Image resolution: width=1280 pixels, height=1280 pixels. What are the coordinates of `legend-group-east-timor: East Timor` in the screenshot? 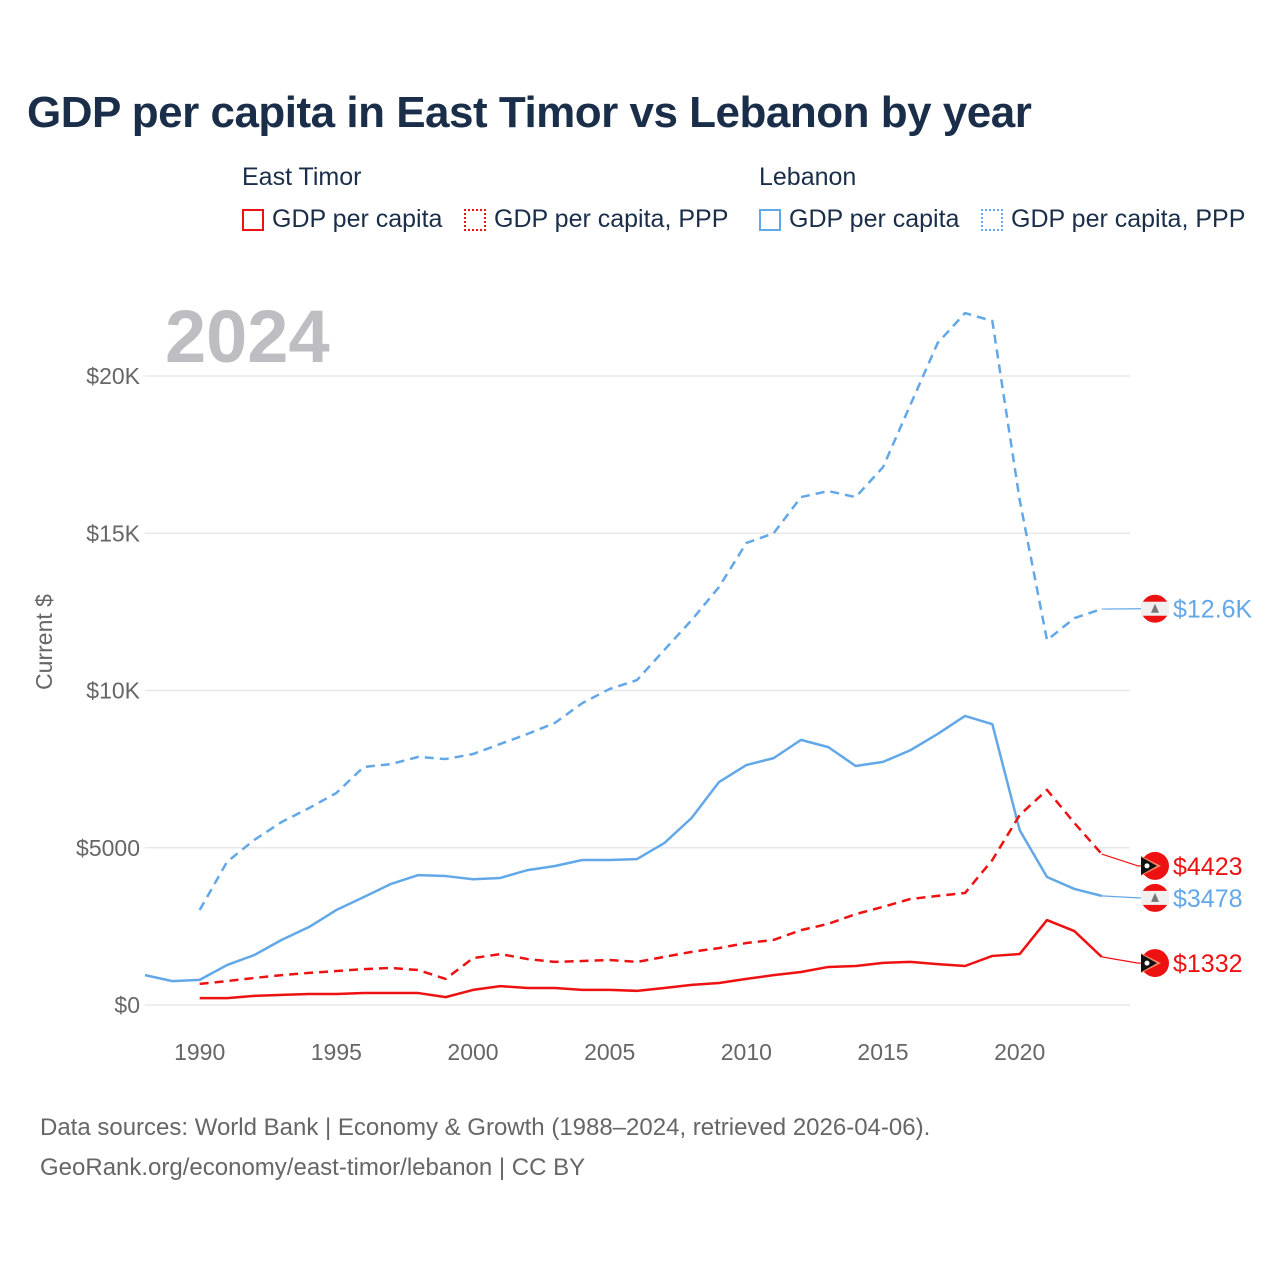 It's located at (302, 177).